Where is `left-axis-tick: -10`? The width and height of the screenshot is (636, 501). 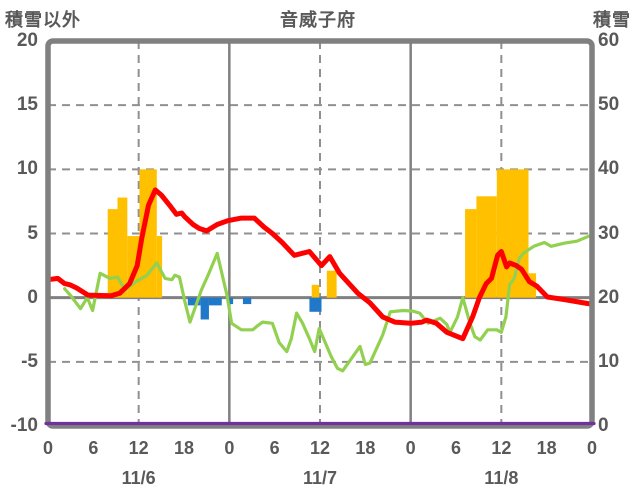
left-axis-tick: -10 is located at coordinates (24, 425).